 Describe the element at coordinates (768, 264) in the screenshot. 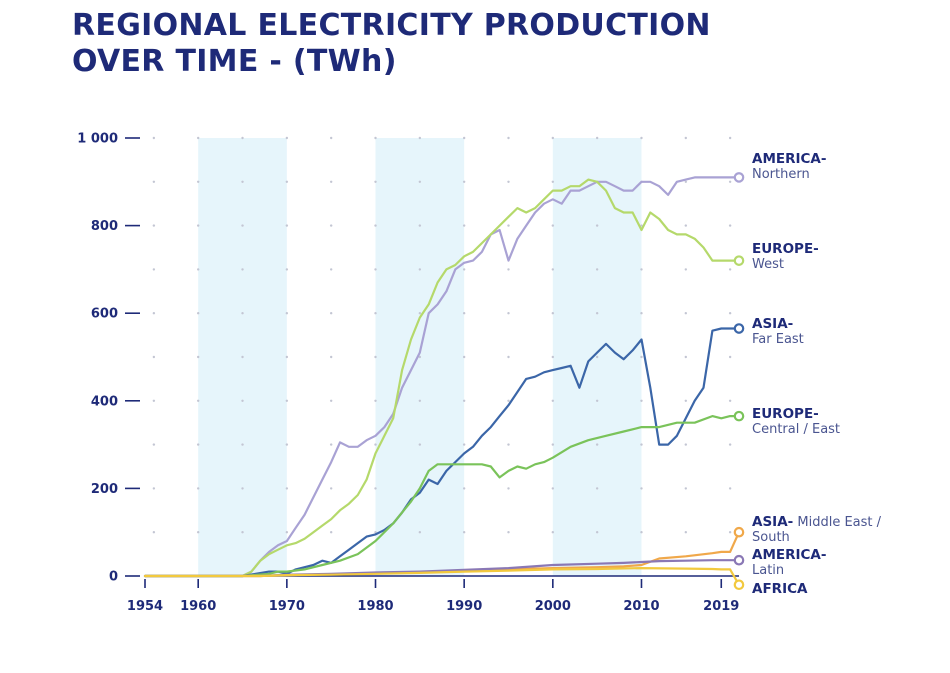

I see `series-label-sub: West` at that location.